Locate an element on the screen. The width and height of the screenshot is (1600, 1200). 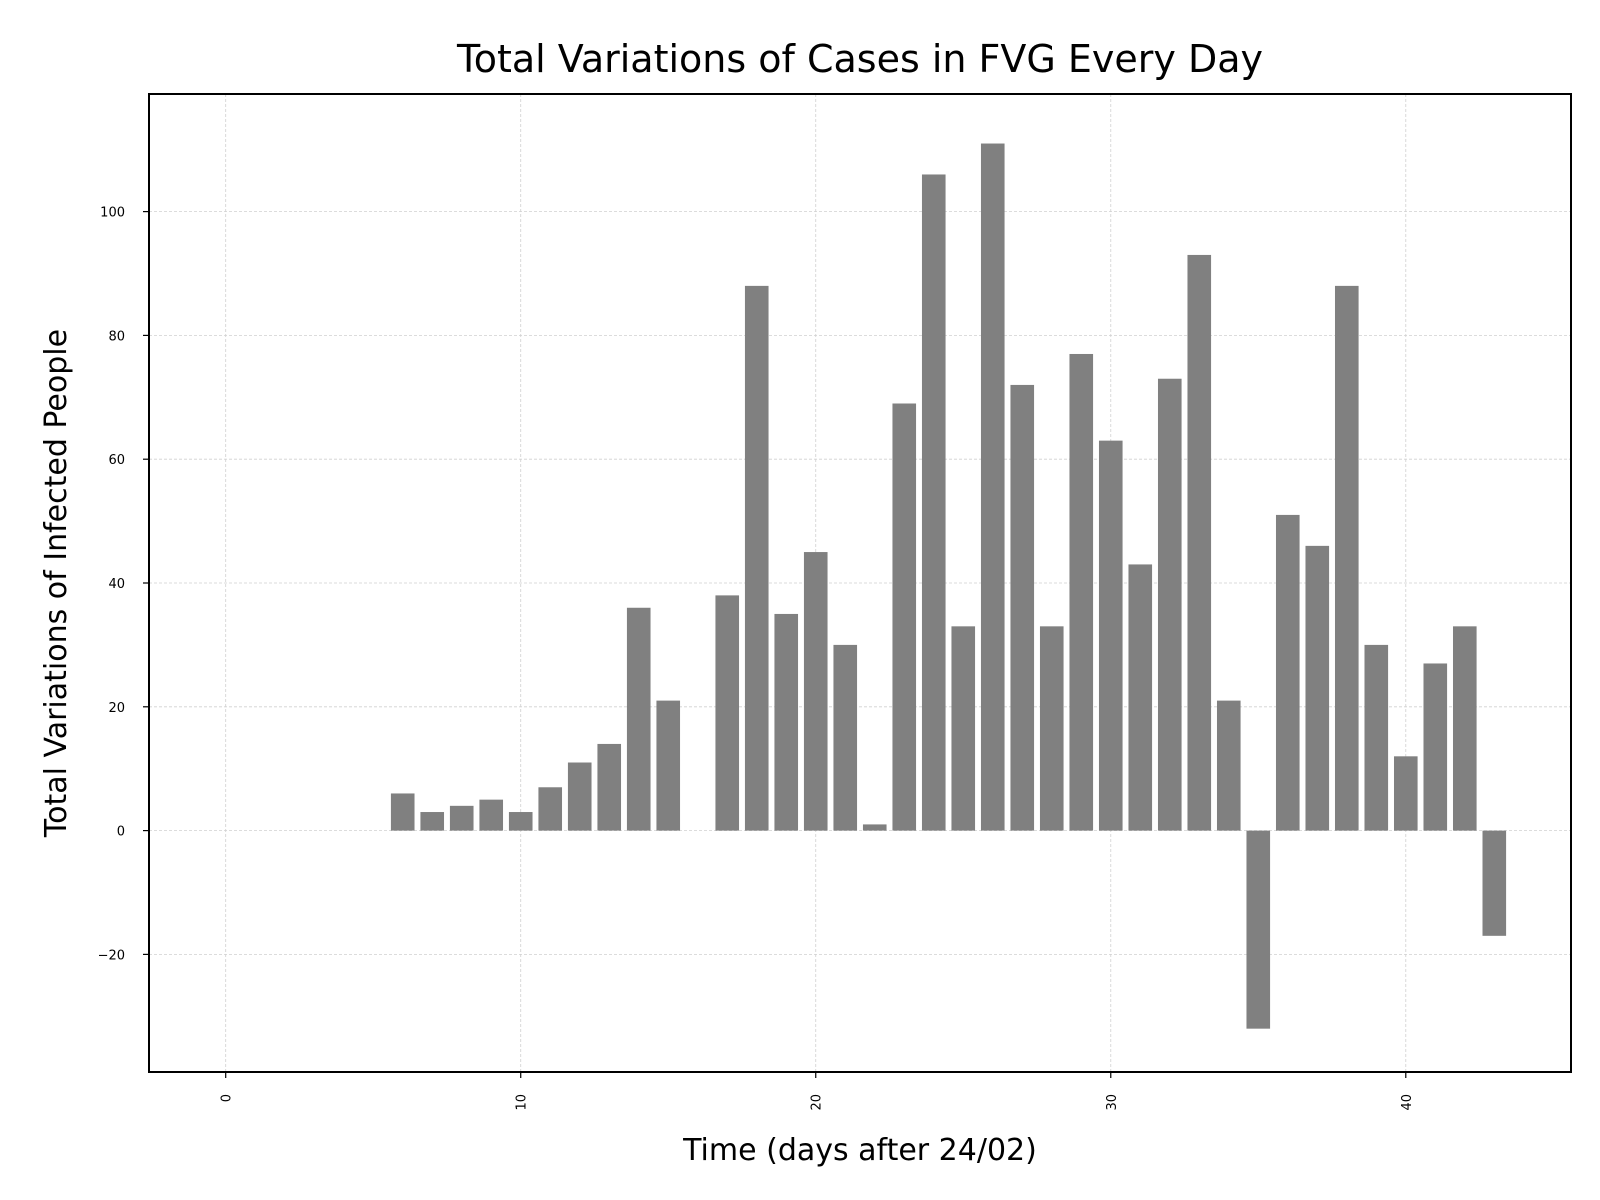
x-tick-label: 20 is located at coordinates (817, 1102).